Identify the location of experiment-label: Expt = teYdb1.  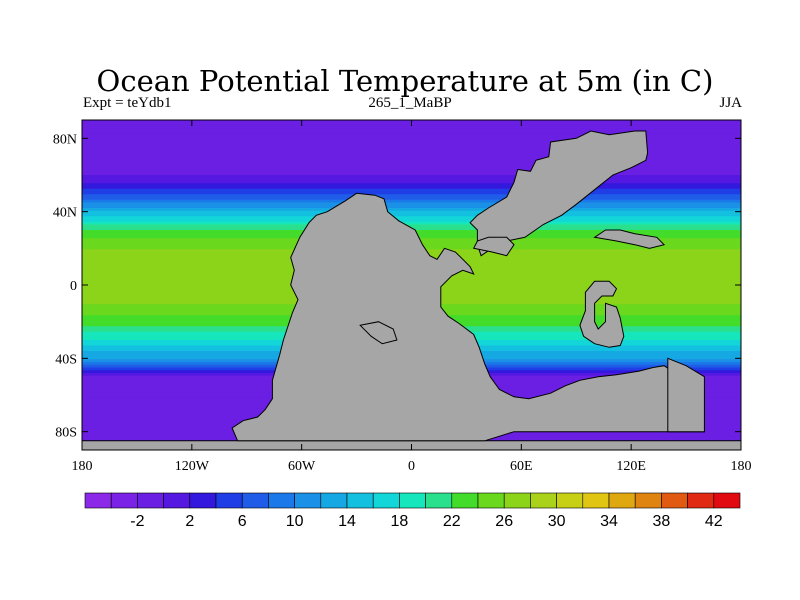
(127, 103).